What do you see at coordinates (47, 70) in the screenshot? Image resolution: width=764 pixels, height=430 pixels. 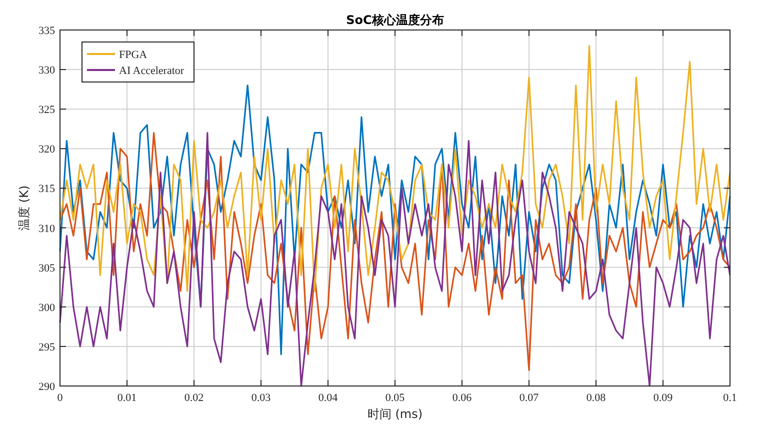 I see `y-tick-label: 330` at bounding box center [47, 70].